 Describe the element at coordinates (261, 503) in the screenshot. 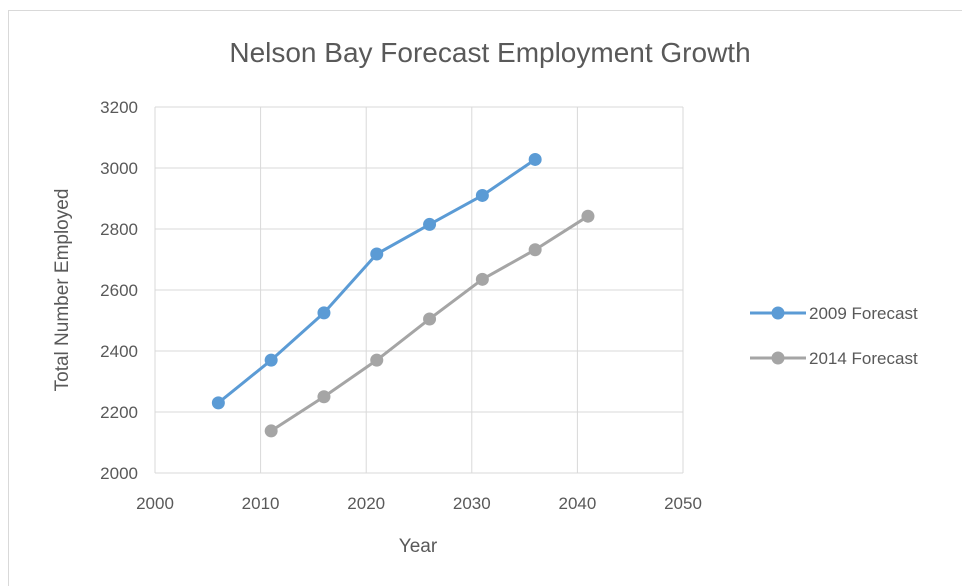

I see `x-tick-label: 2010` at that location.